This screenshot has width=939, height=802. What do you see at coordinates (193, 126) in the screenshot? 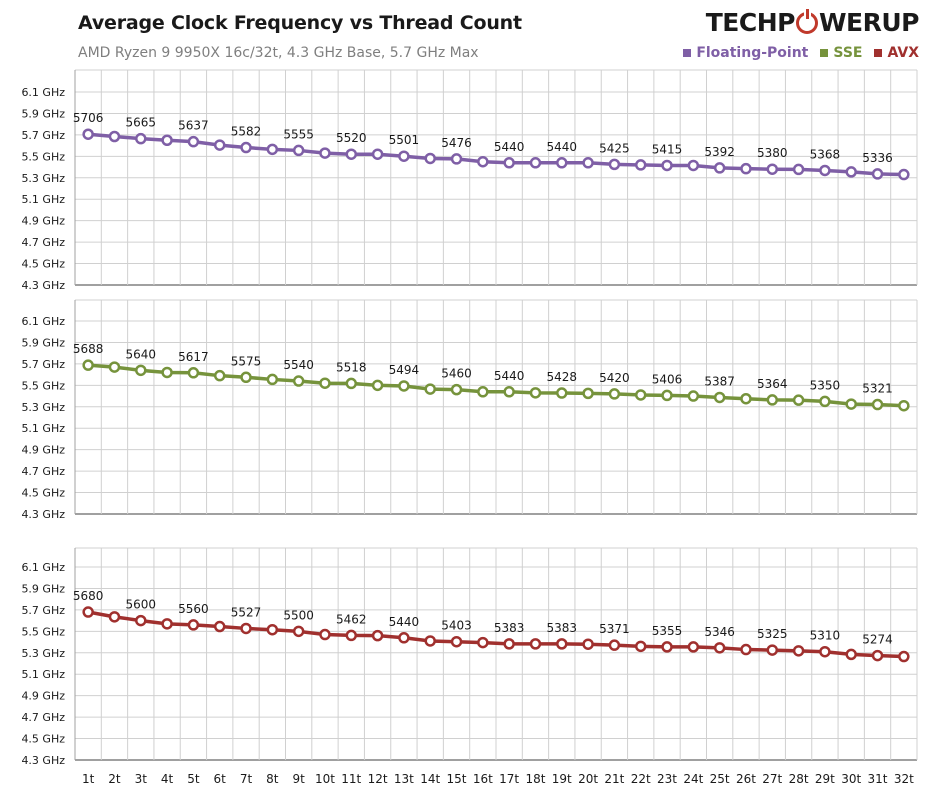
I see `data-label: 5637` at bounding box center [193, 126].